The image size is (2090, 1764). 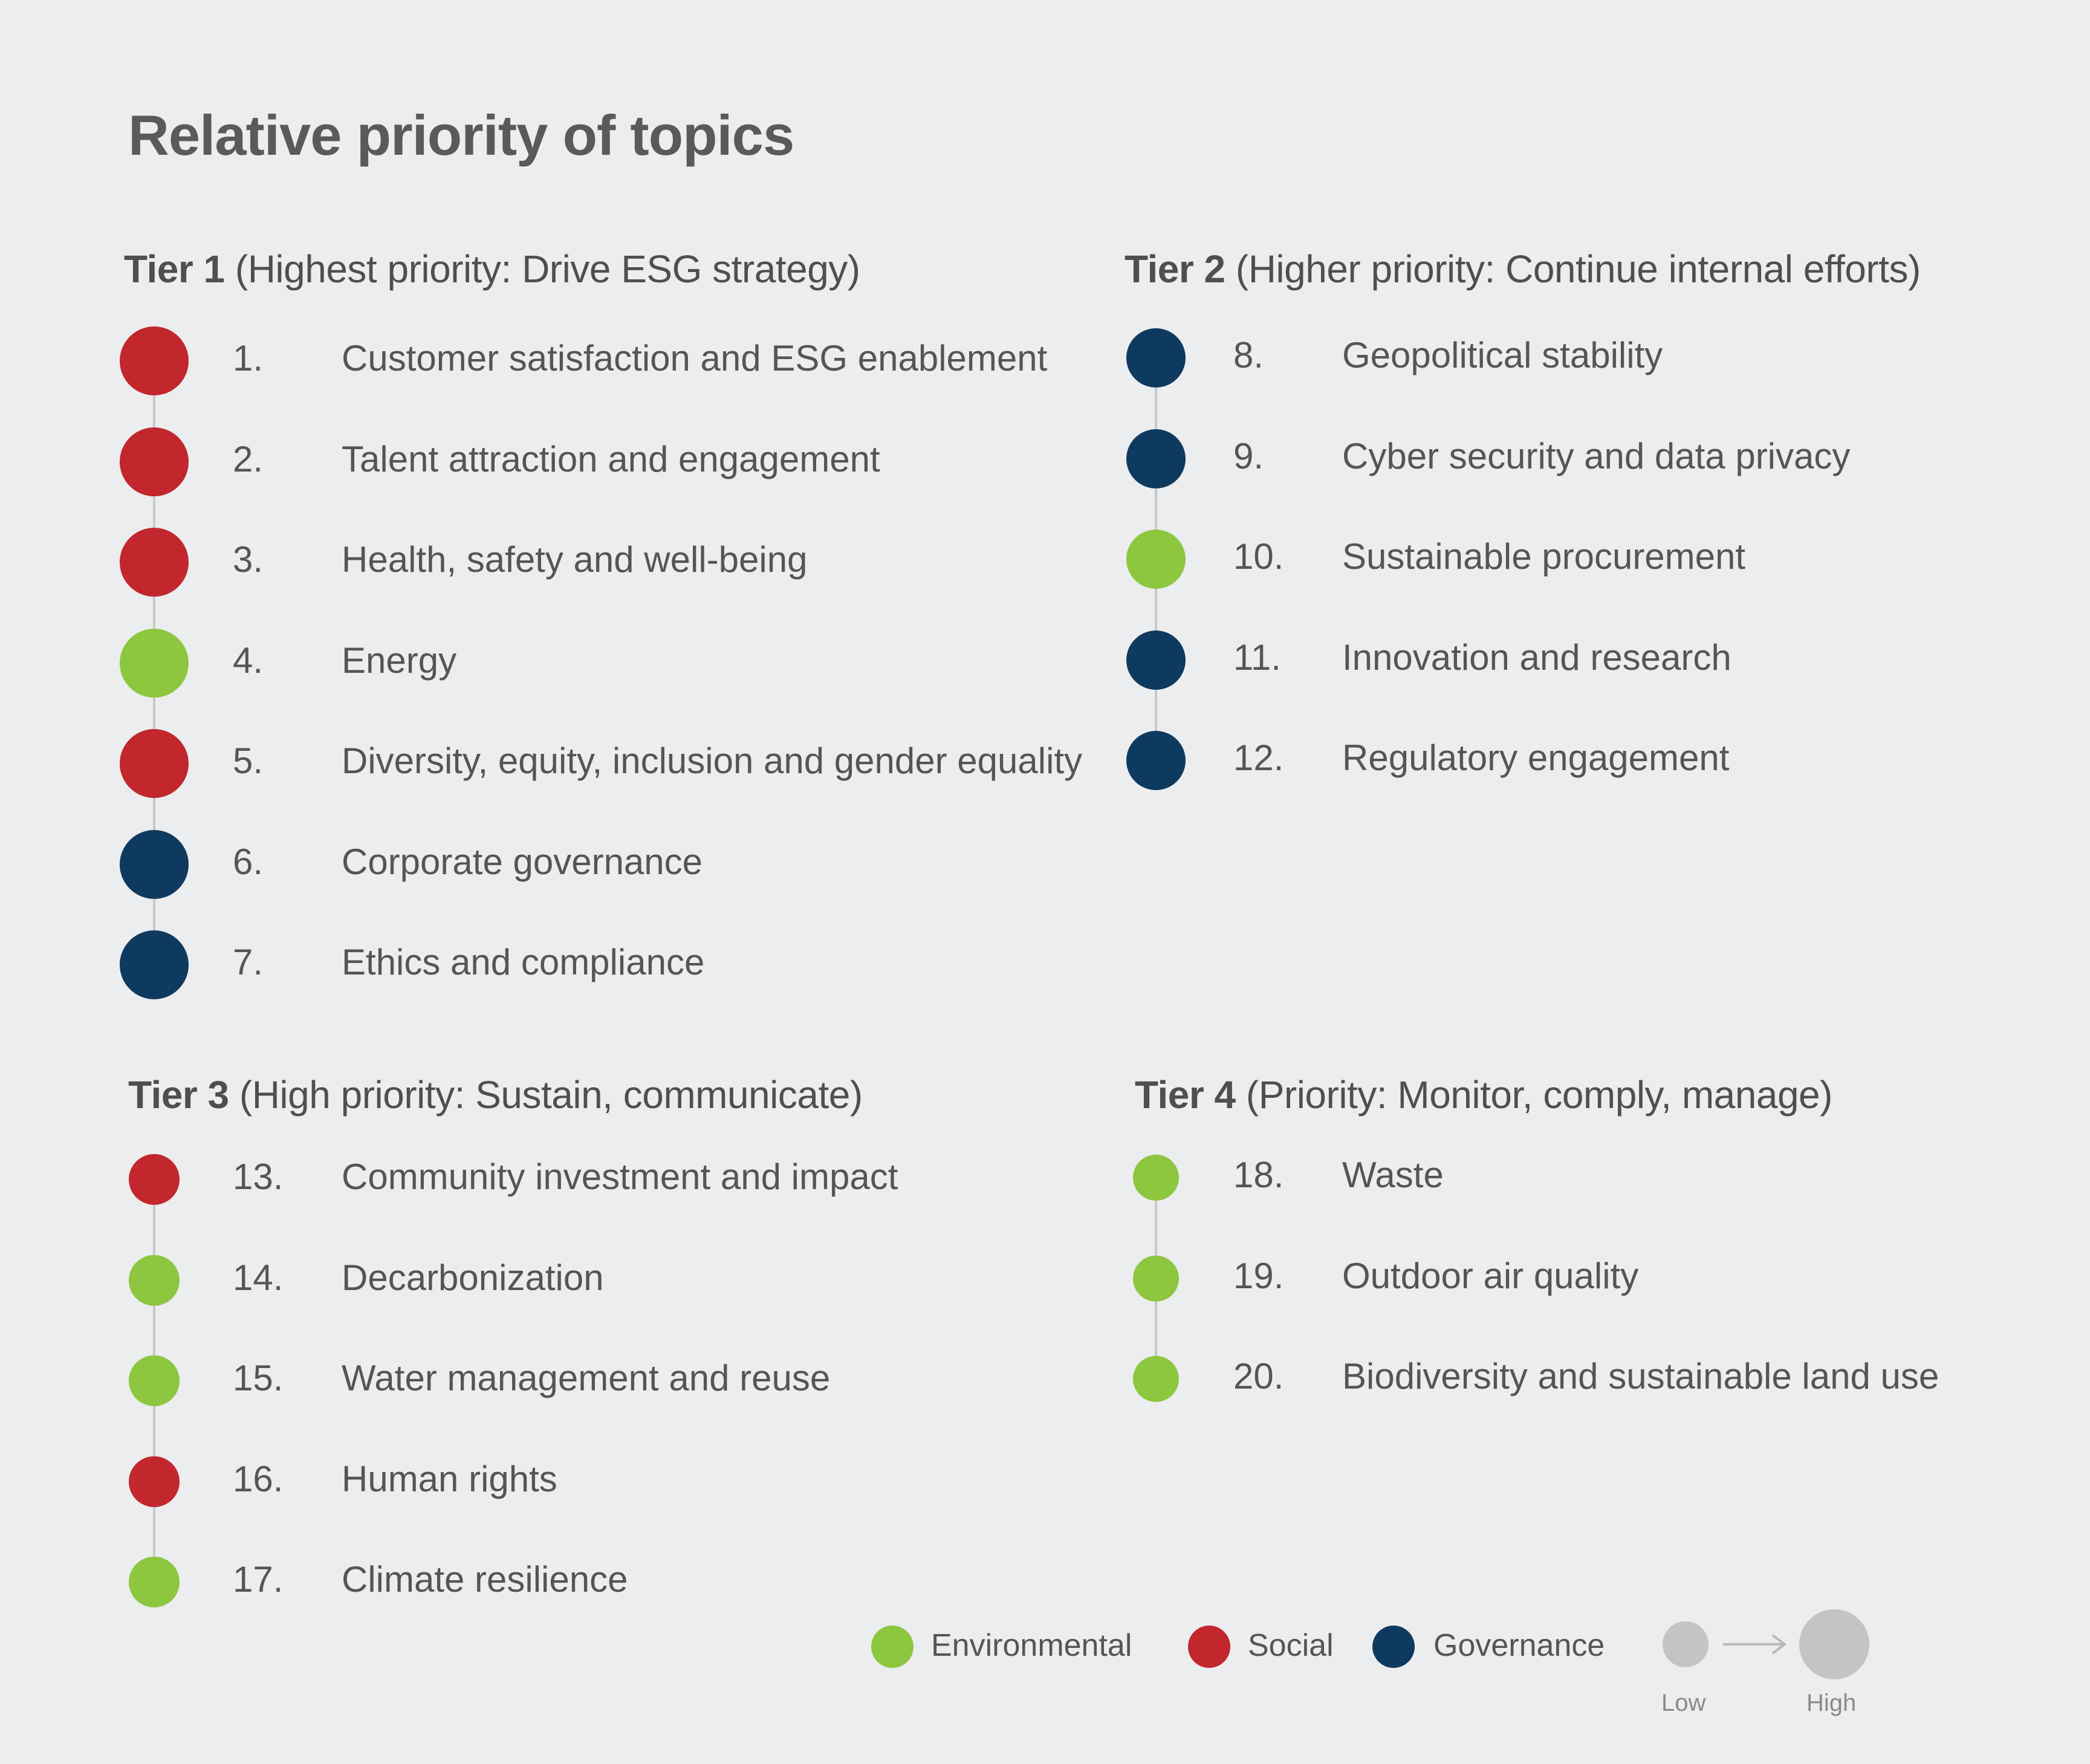 What do you see at coordinates (586, 1378) in the screenshot?
I see `topic-label: Water management and reuse` at bounding box center [586, 1378].